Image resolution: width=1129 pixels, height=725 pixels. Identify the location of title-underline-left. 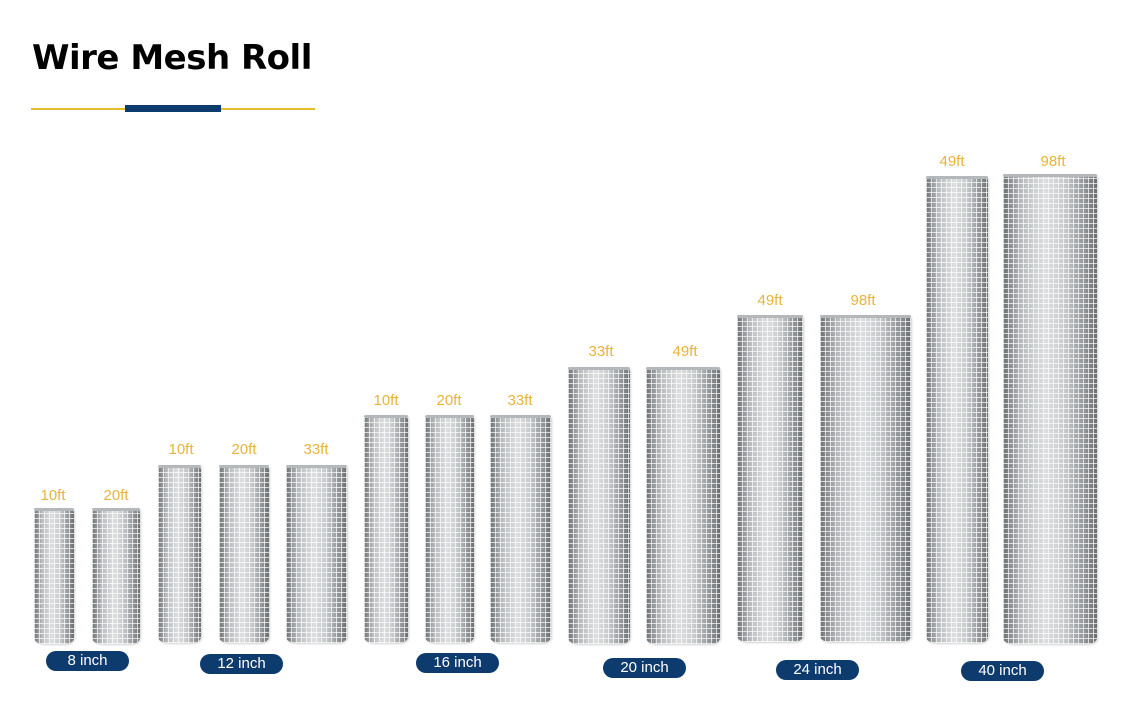
(78, 109).